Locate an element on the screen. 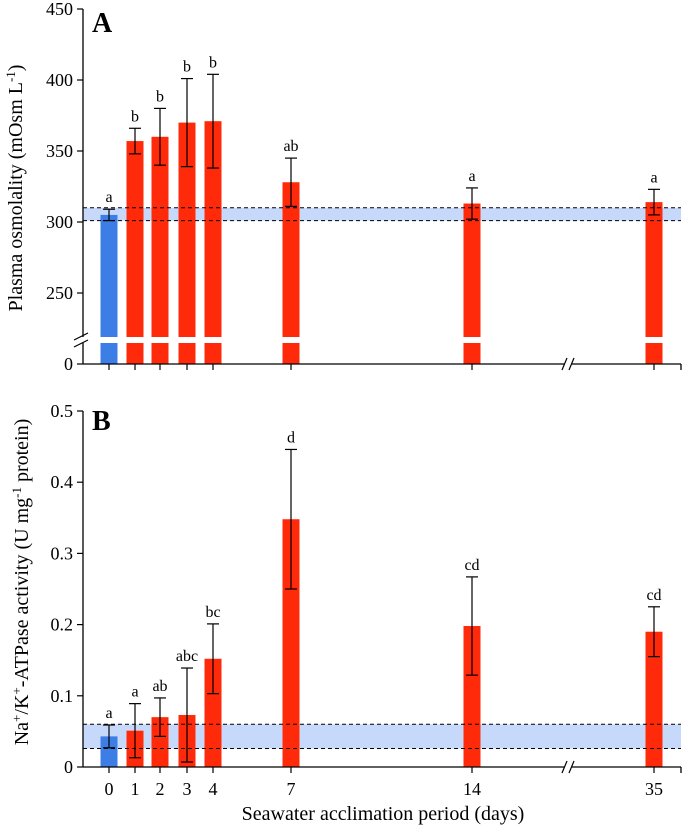 The image size is (685, 831). panel-b-ylabel-mid: -ATPase activity (U mg is located at coordinates (22, 592).